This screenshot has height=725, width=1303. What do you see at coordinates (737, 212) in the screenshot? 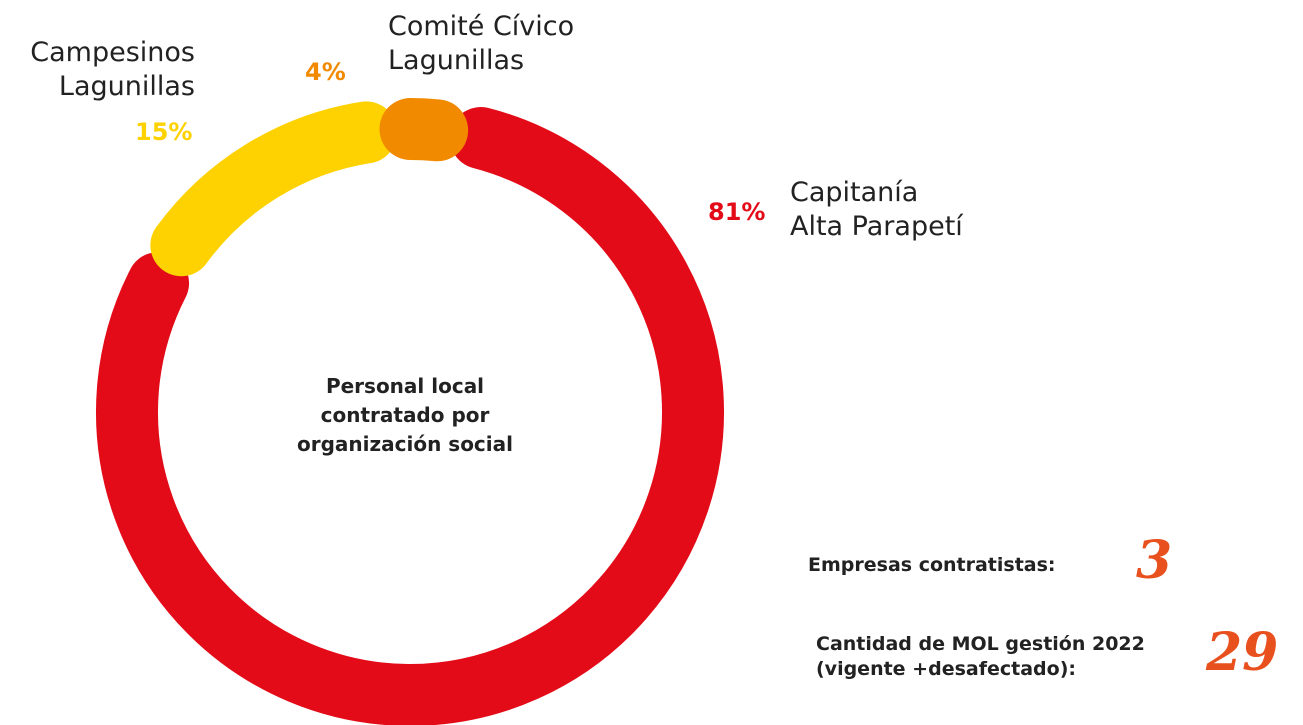
I see `value-label: 81%` at bounding box center [737, 212].